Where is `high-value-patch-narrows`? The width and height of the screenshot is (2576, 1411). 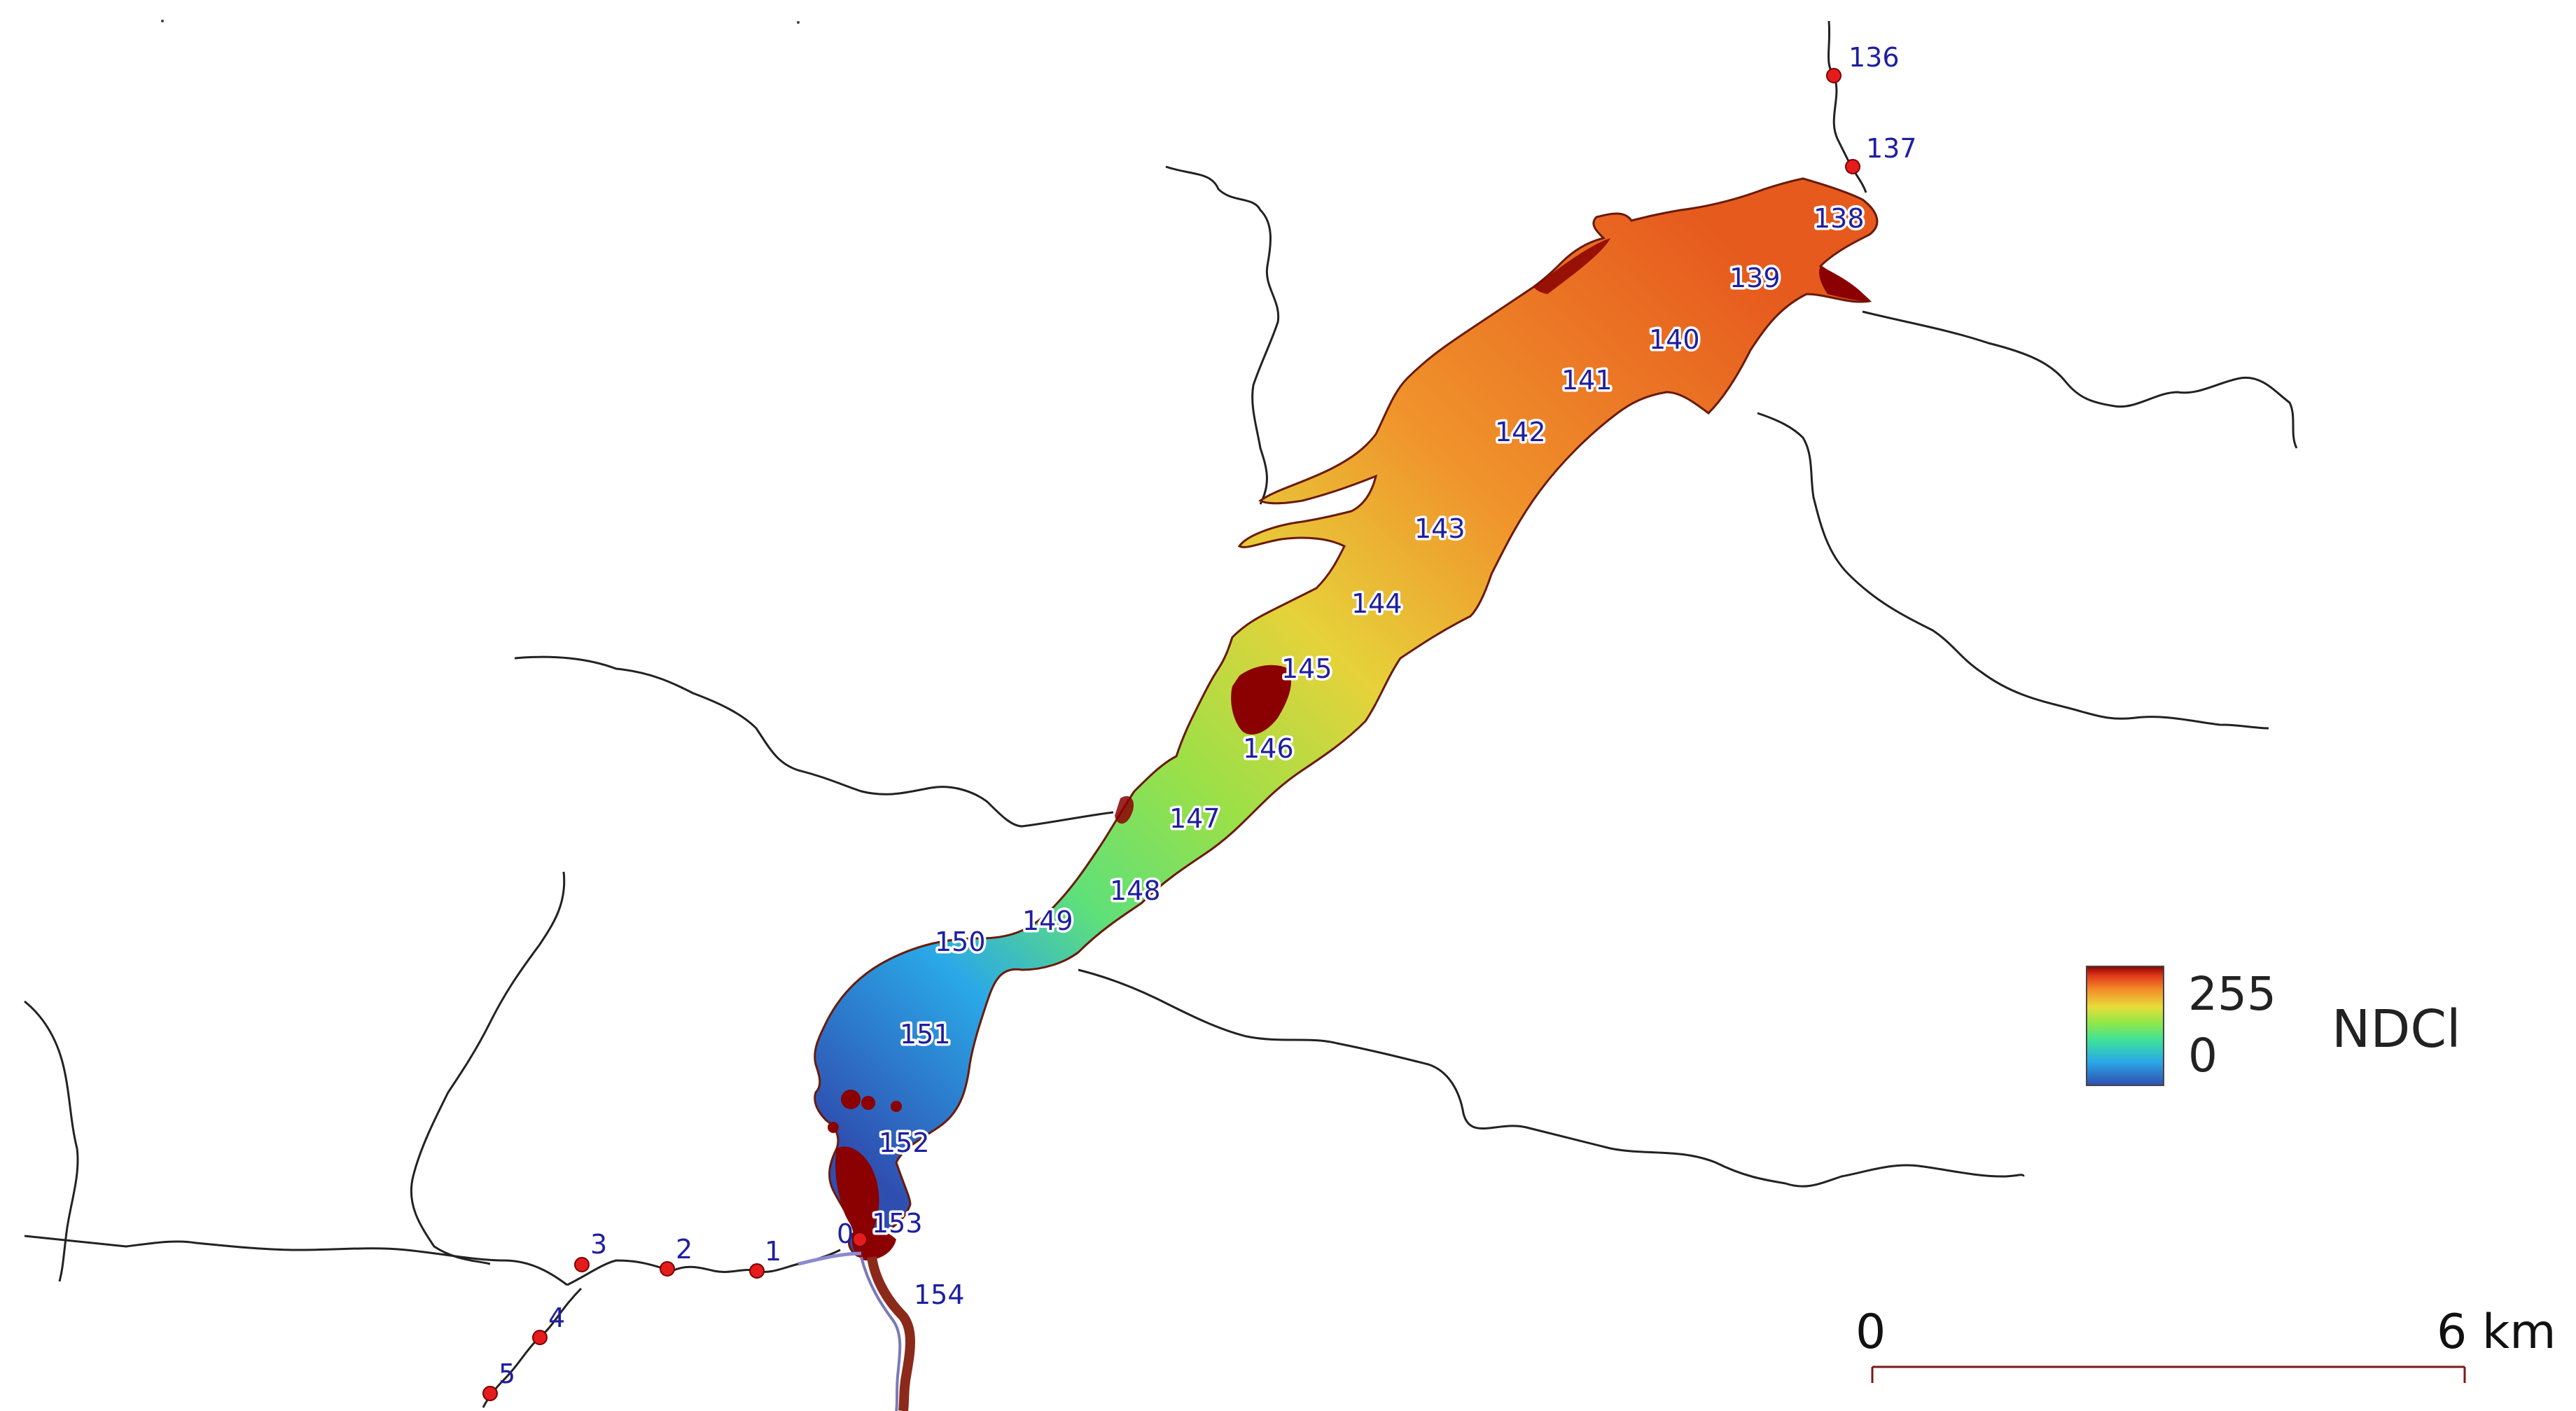 high-value-patch-narrows is located at coordinates (1124, 809).